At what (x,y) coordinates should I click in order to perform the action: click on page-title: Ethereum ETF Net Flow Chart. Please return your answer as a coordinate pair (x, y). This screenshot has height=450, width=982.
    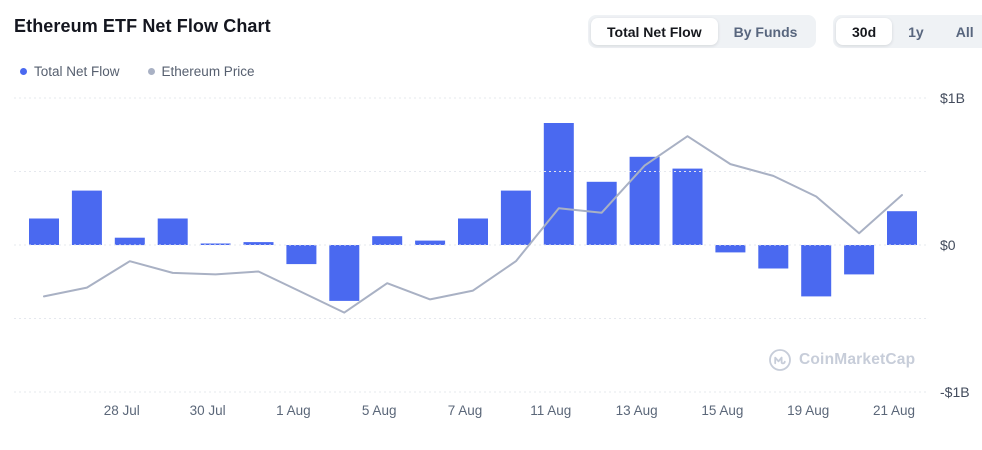
    Looking at the image, I should click on (142, 26).